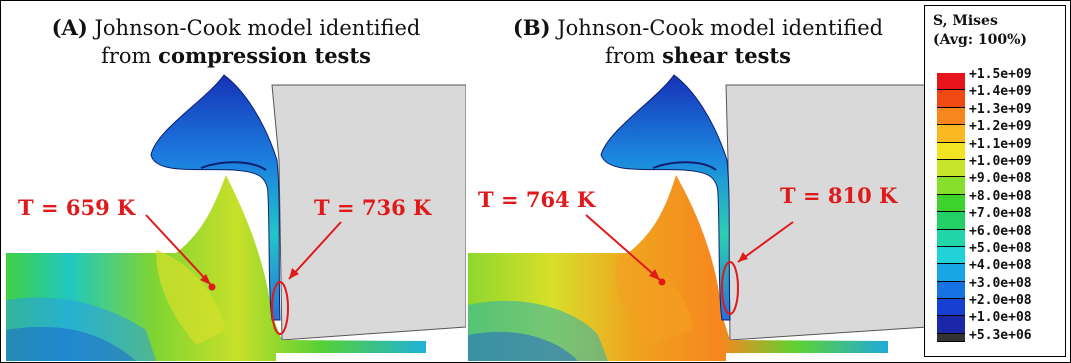 Image resolution: width=1071 pixels, height=363 pixels. What do you see at coordinates (1000, 318) in the screenshot?
I see `legend-label: +1.0e+08` at bounding box center [1000, 318].